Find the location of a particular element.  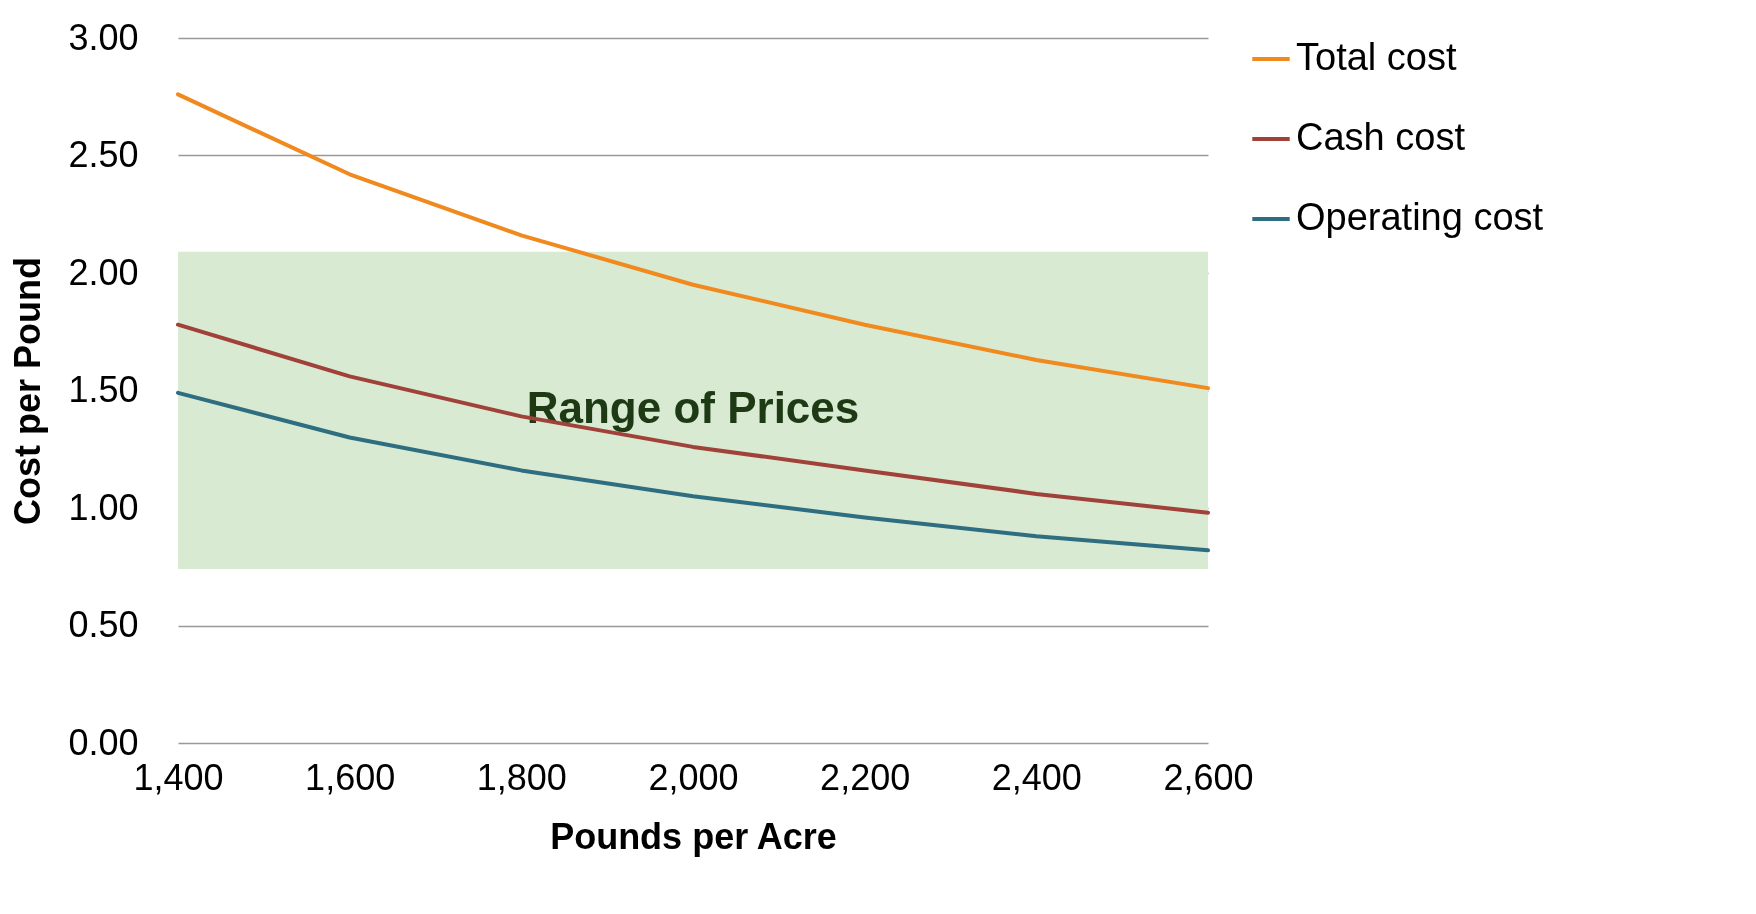

x-tick-label: 1,600 is located at coordinates (350, 777).